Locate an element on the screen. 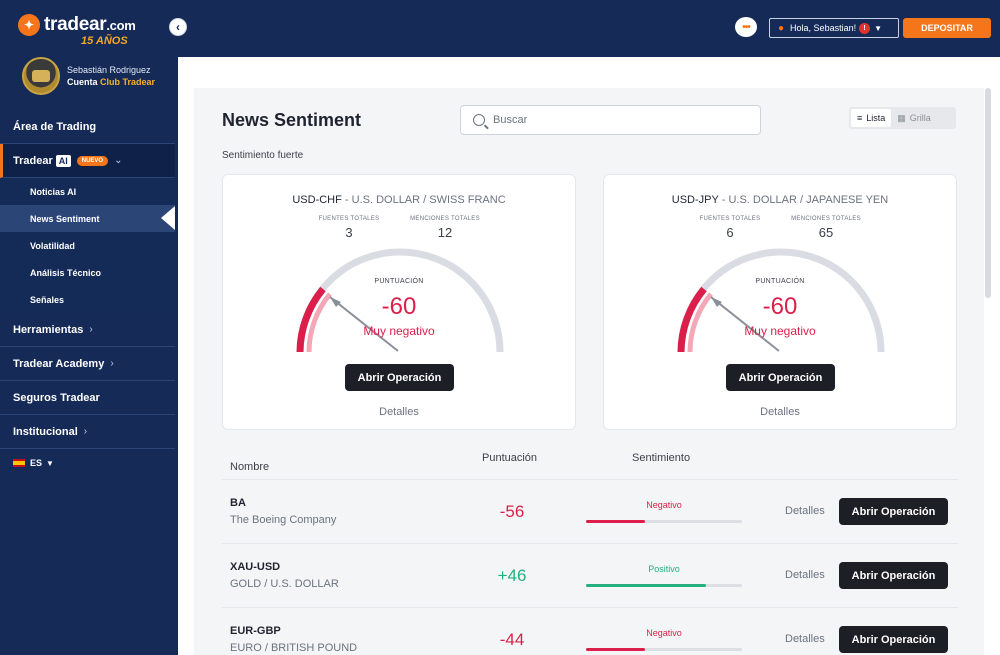 This screenshot has height=655, width=1000. notification-badge: ! is located at coordinates (865, 28).